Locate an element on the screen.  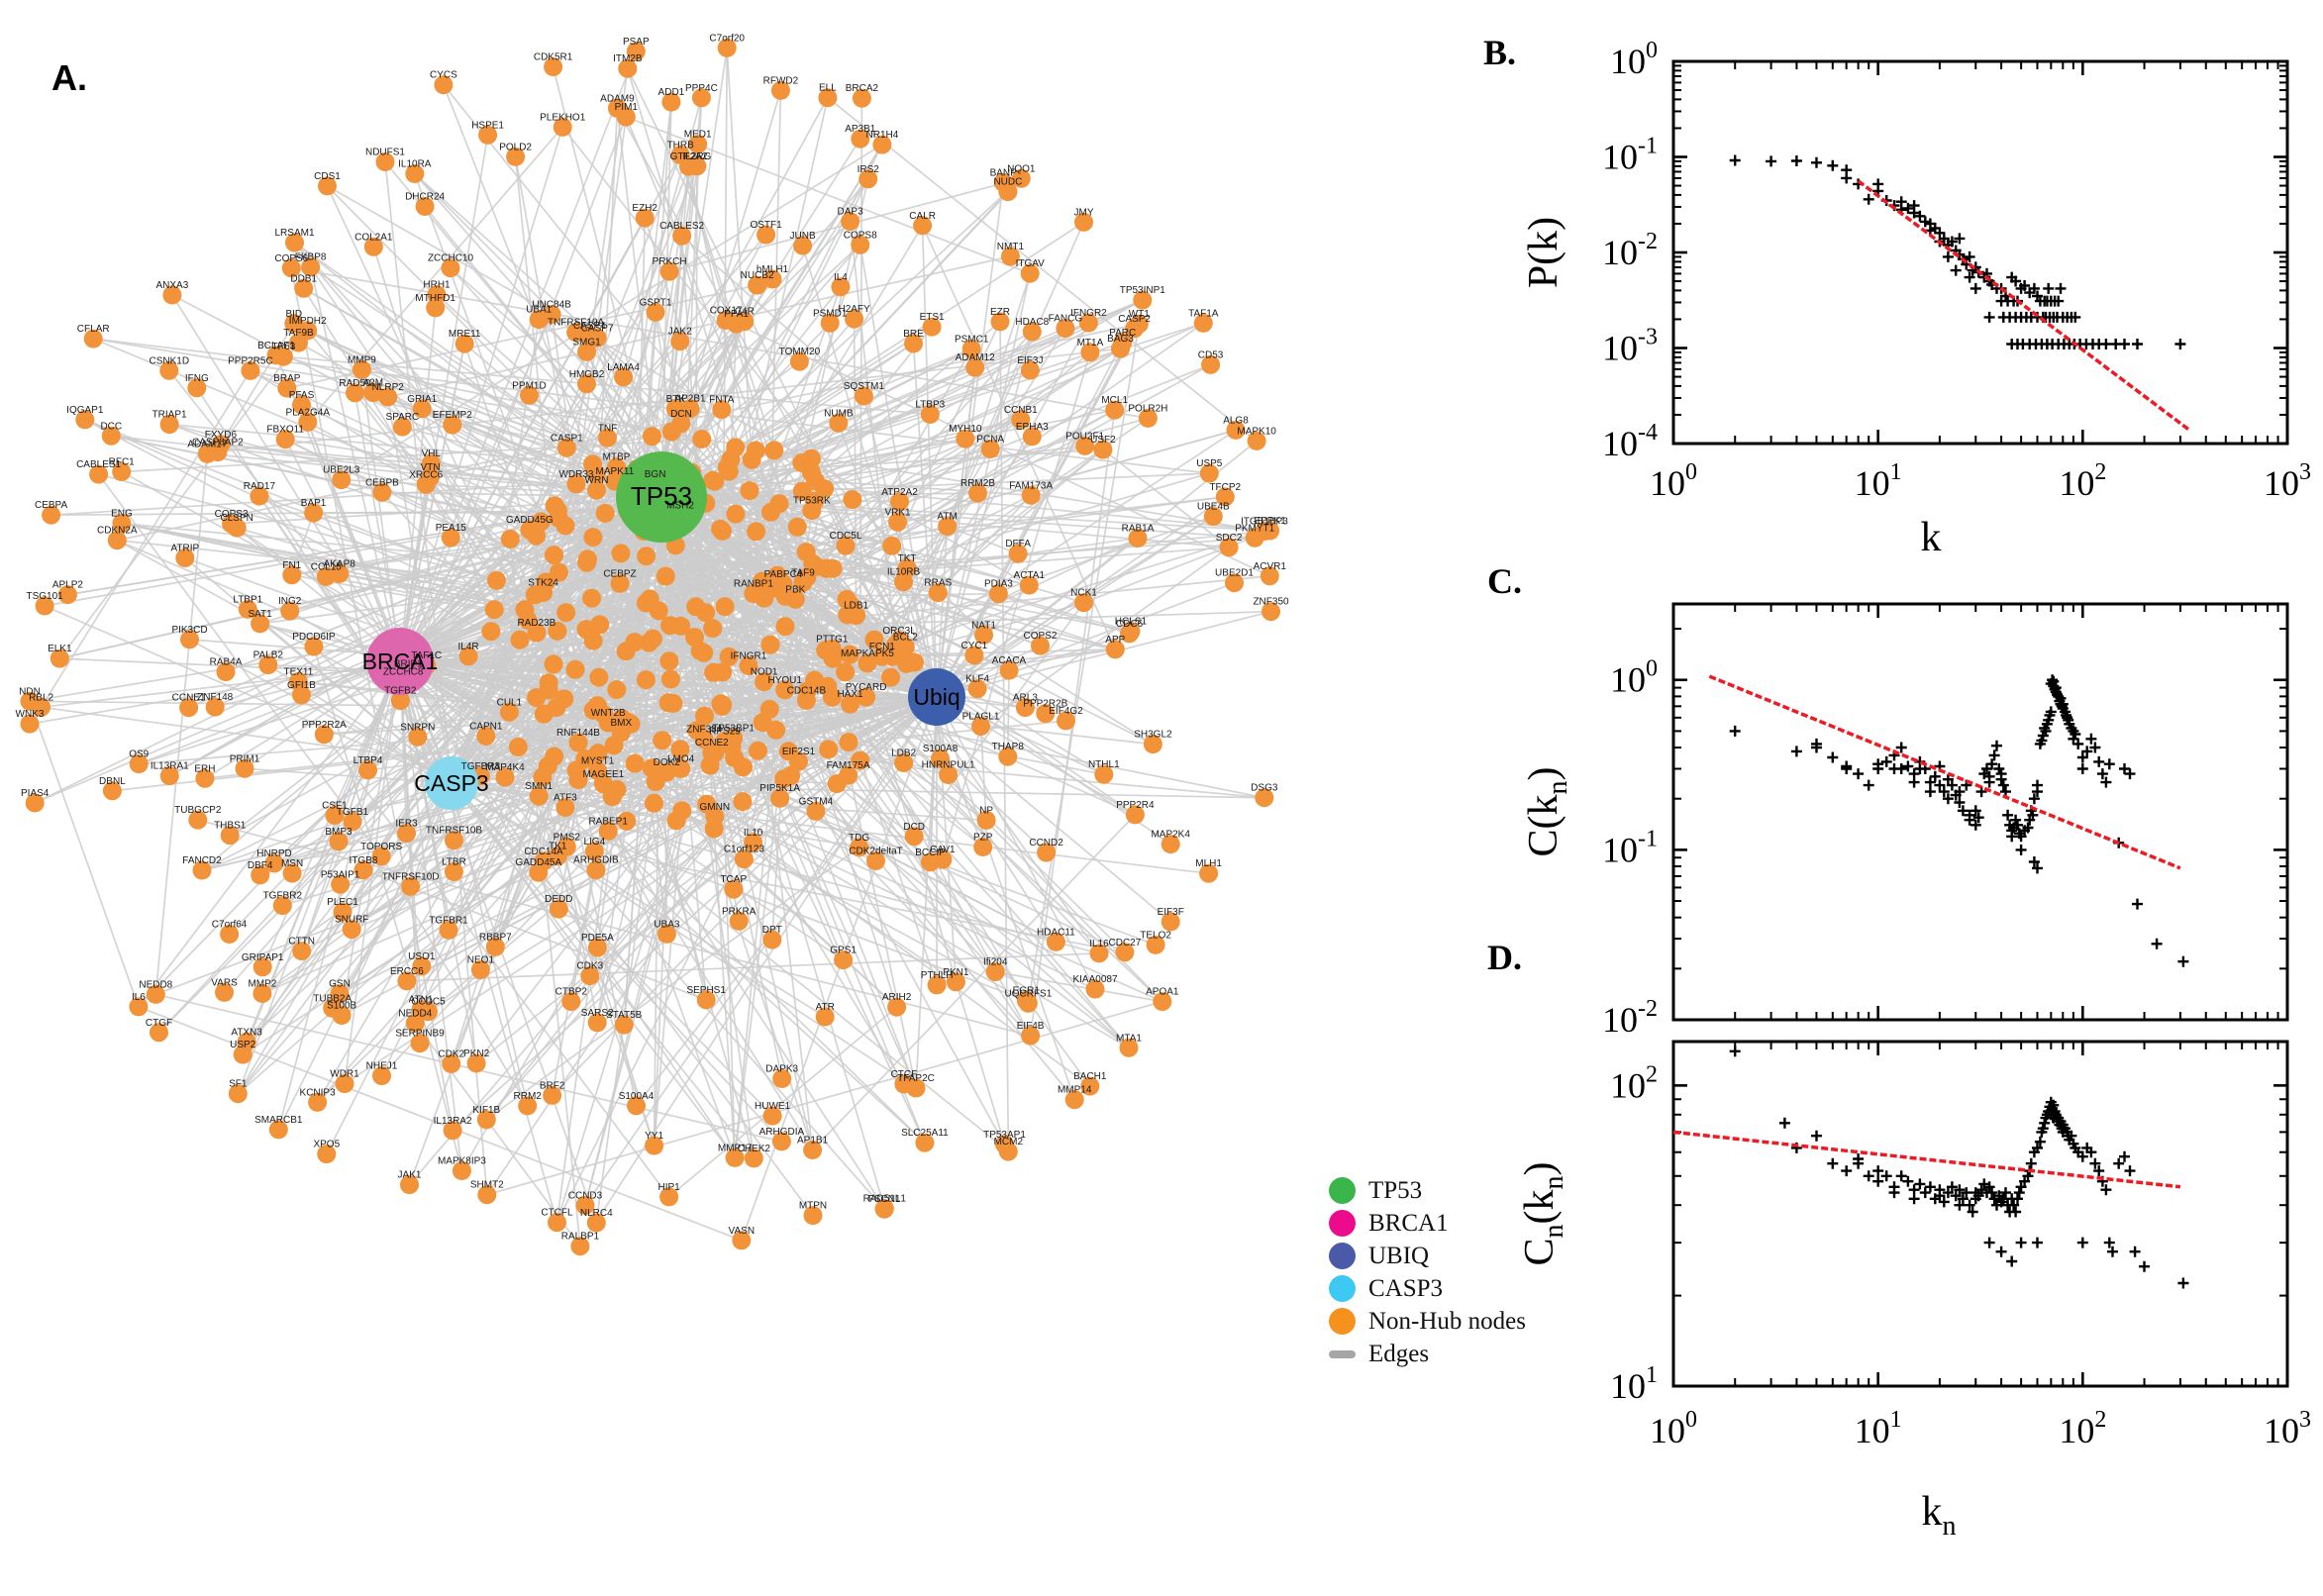
node-label: ARHGDIA is located at coordinates (782, 1132).